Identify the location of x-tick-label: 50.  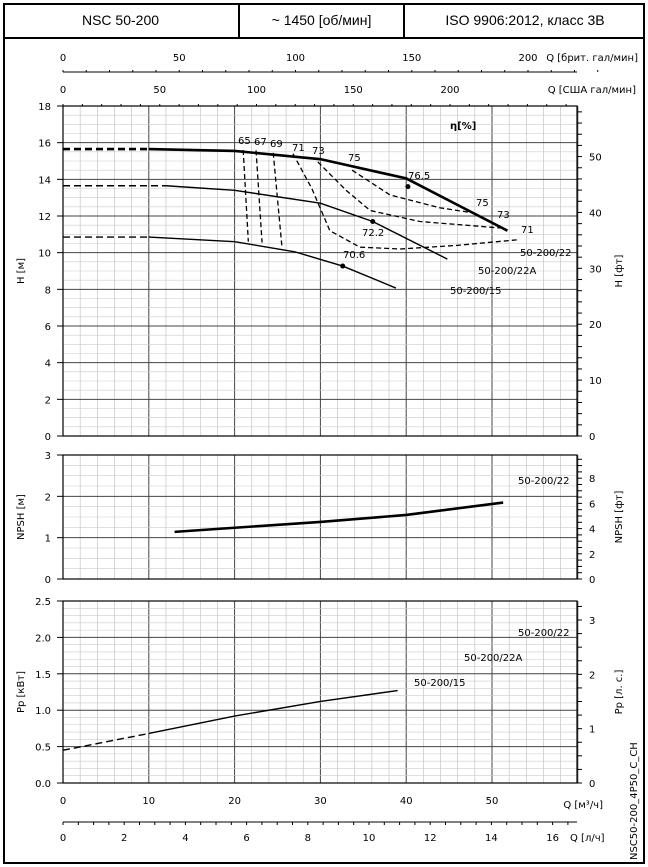
(492, 801).